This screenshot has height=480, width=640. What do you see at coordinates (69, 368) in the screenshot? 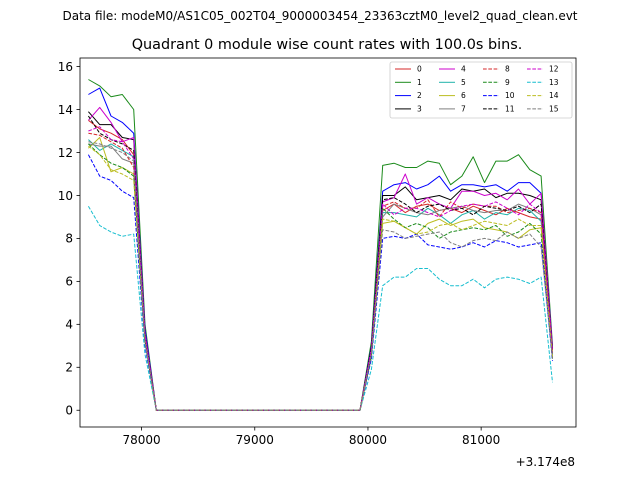
I see `y-tick-label: 2` at bounding box center [69, 368].